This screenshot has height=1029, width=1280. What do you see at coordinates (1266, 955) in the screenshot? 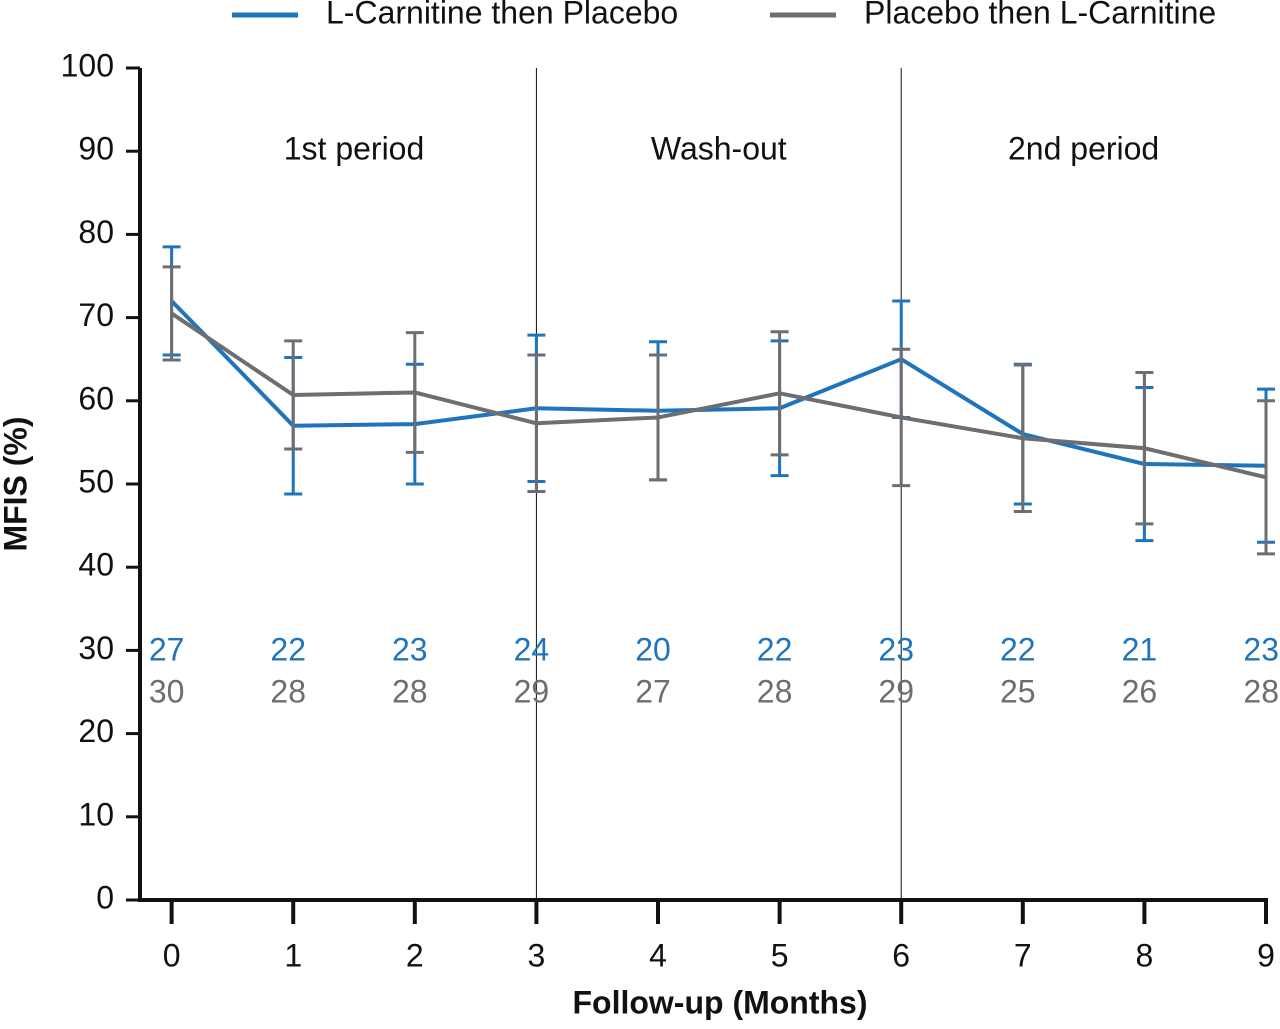
I see `x-tick-label: 9` at bounding box center [1266, 955].